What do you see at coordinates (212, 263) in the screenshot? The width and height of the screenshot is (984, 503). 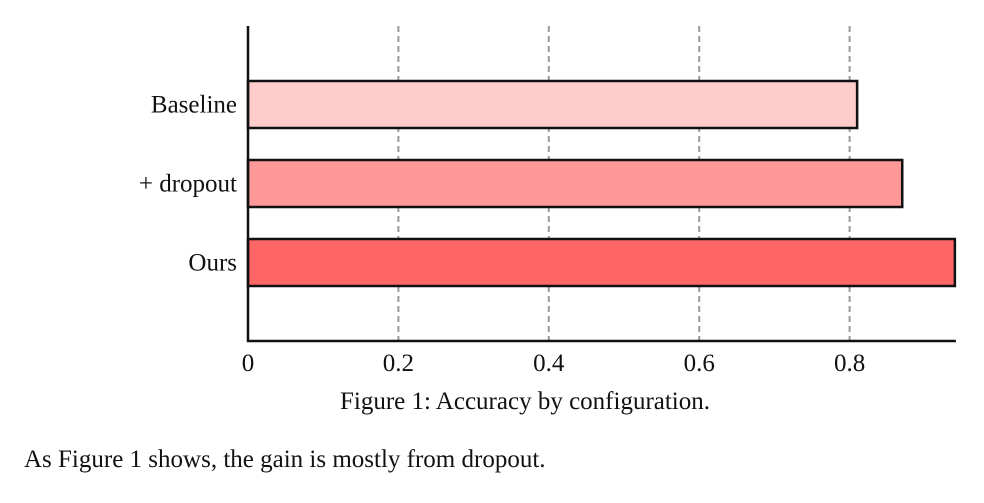 I see `category-label-2: Ours` at bounding box center [212, 263].